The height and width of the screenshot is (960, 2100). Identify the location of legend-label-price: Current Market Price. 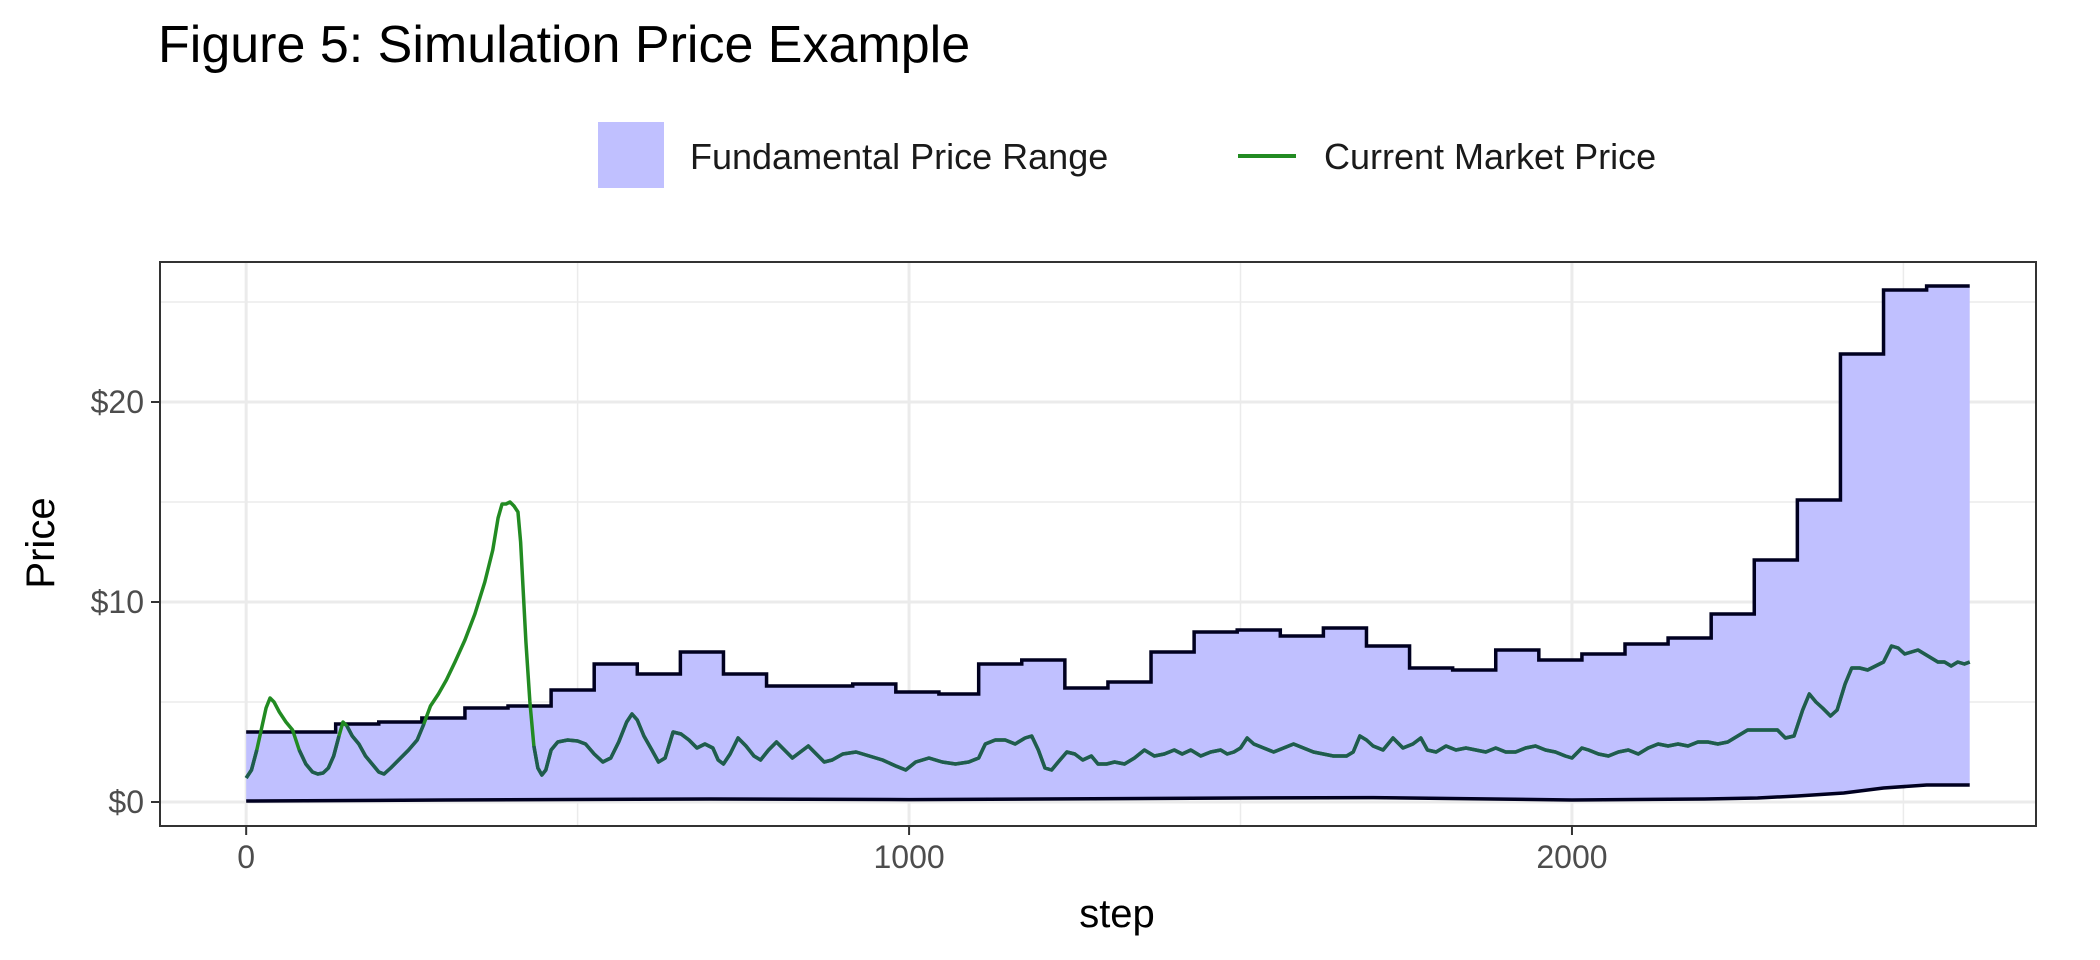
(1490, 156).